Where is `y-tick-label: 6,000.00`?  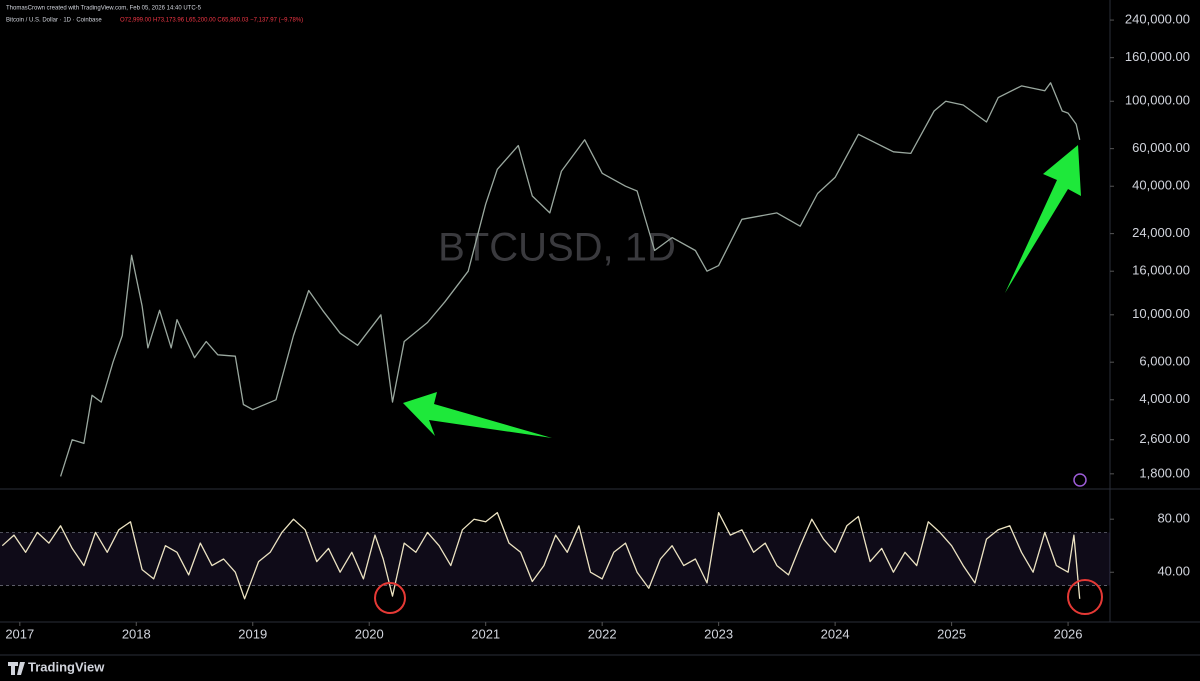
y-tick-label: 6,000.00 is located at coordinates (1164, 361).